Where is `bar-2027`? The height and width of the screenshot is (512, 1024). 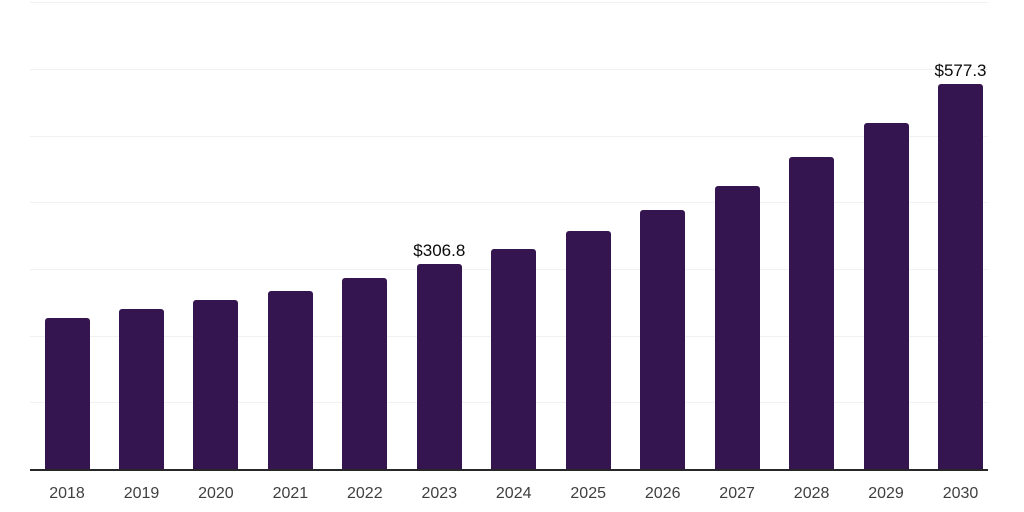
bar-2027 is located at coordinates (737, 327).